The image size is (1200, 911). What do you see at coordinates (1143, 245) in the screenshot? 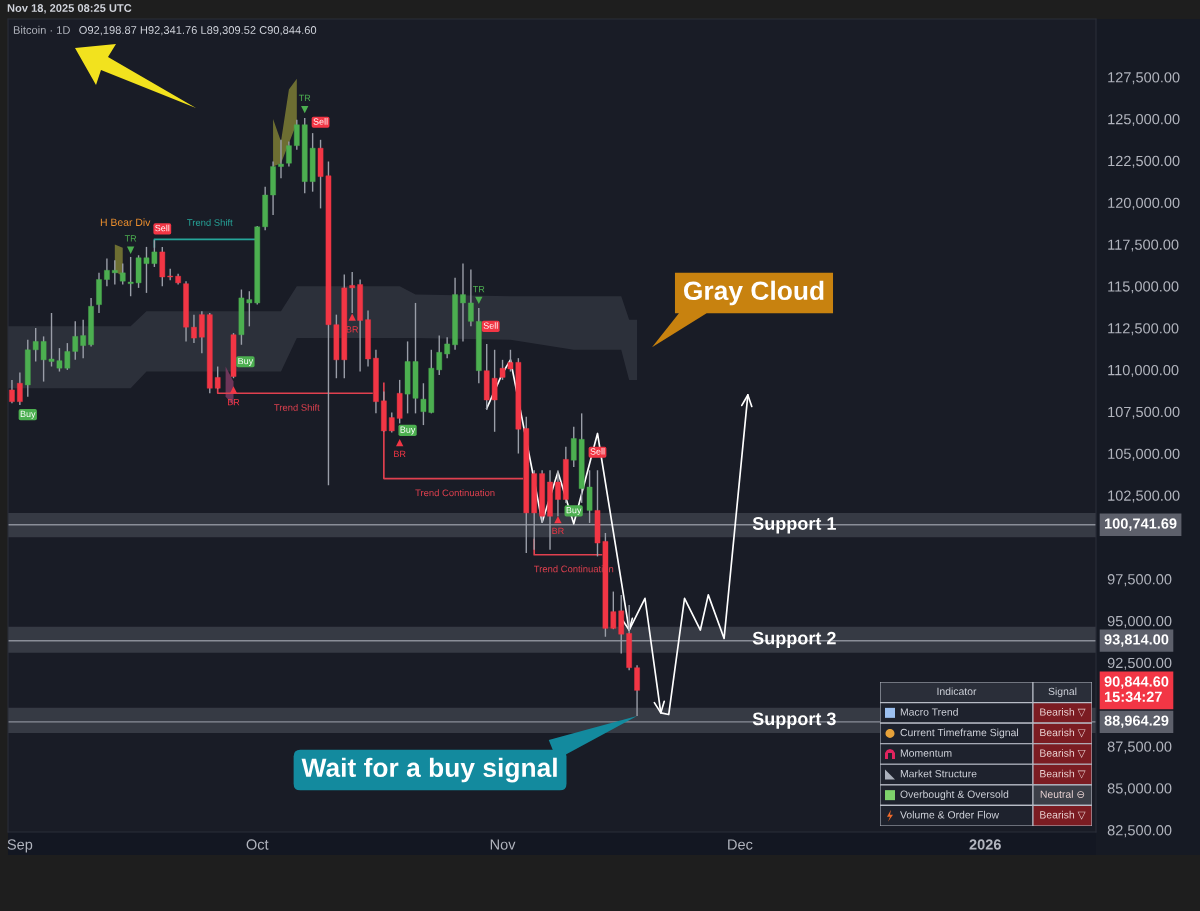
I see `y-tick-label: 117,500.00` at bounding box center [1143, 245].